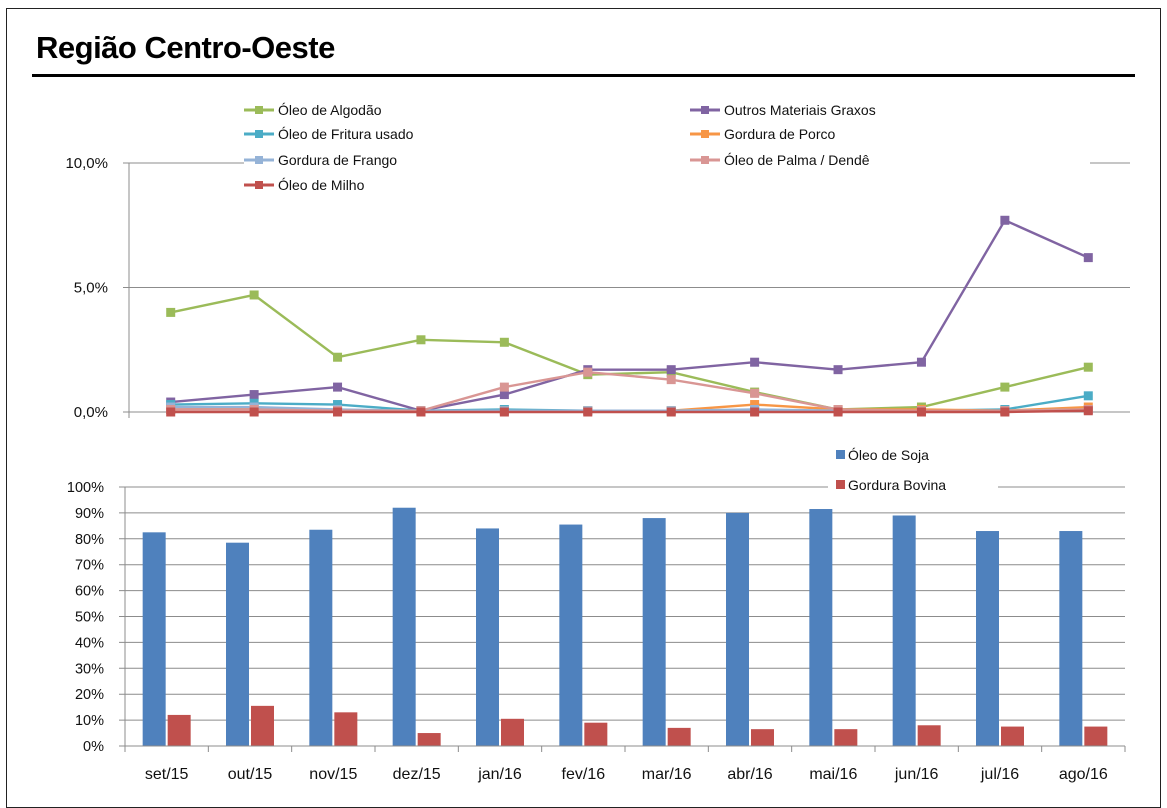  Describe the element at coordinates (333, 774) in the screenshot. I see `x-tick-label: nov/15` at that location.